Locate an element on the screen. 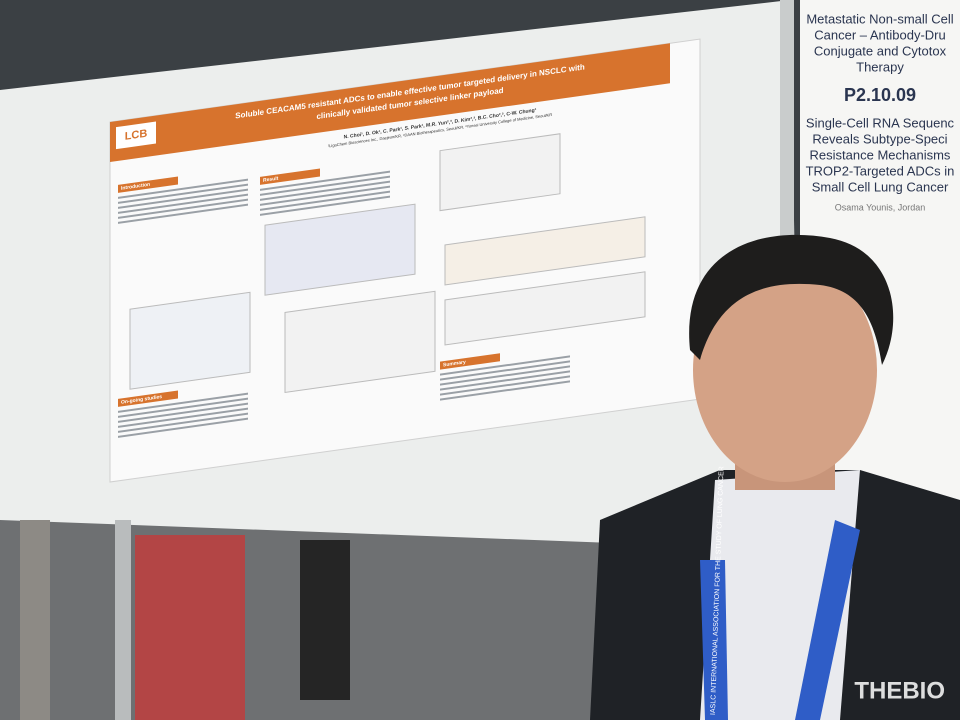 The width and height of the screenshot is (960, 720). side-line: Resistance Mechanisms is located at coordinates (880, 154).